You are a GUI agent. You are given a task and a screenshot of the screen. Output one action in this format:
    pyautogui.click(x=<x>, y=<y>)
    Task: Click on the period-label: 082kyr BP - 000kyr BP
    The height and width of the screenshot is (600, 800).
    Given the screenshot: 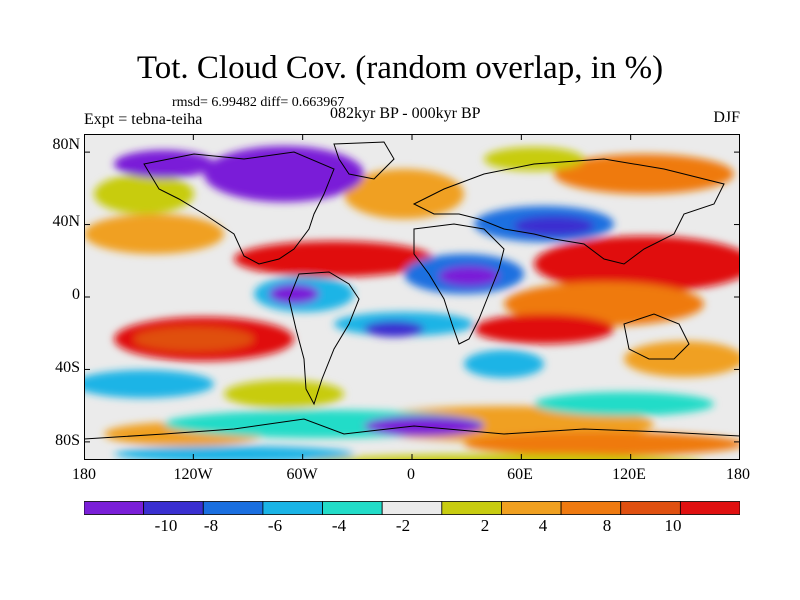 What is the action you would take?
    pyautogui.click(x=405, y=113)
    